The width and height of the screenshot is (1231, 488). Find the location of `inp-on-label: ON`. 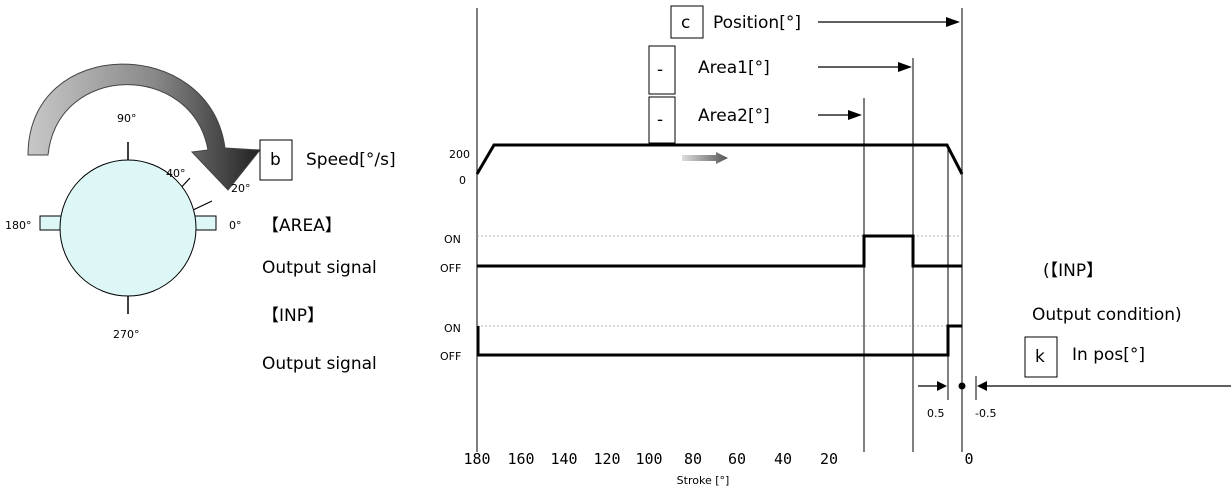

inp-on-label: ON is located at coordinates (452, 328).